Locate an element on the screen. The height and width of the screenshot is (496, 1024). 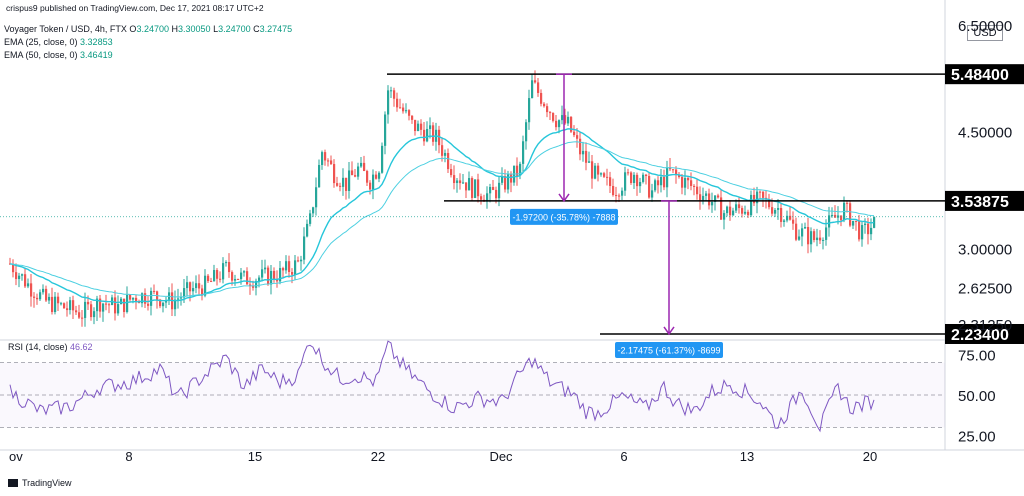
measure-label-box is located at coordinates (669, 349).